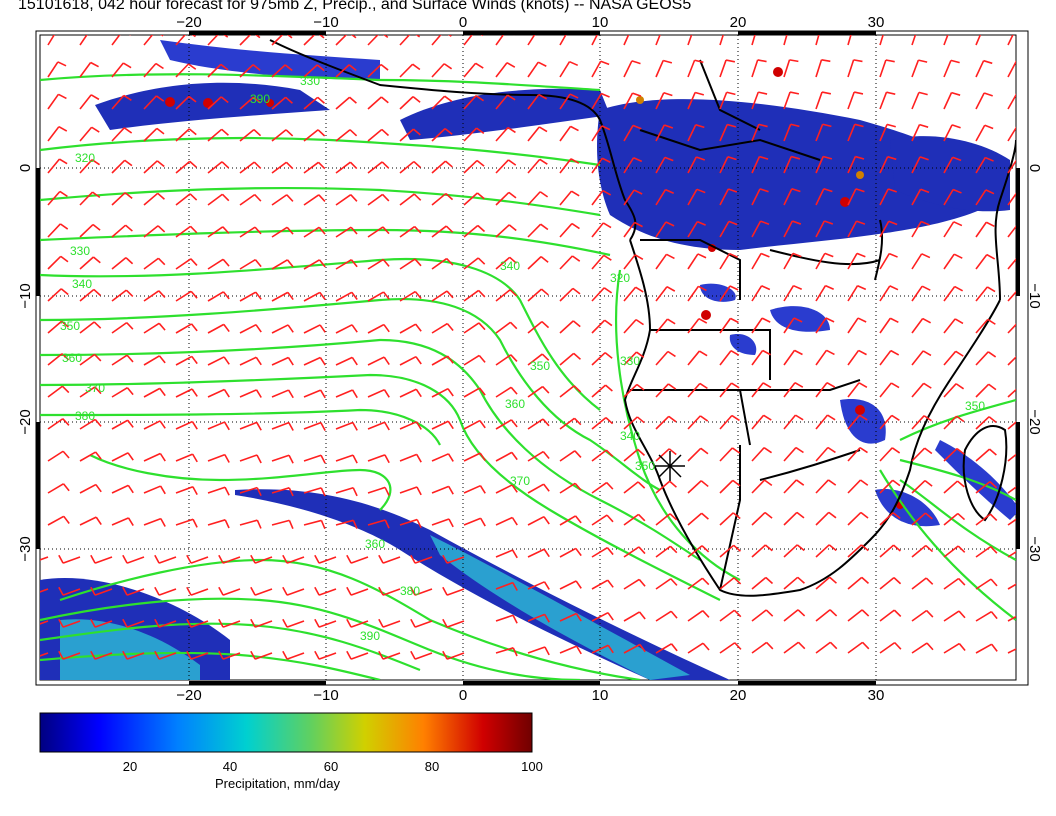 The width and height of the screenshot is (1056, 816). I want to click on precip-cell, so click(170, 102).